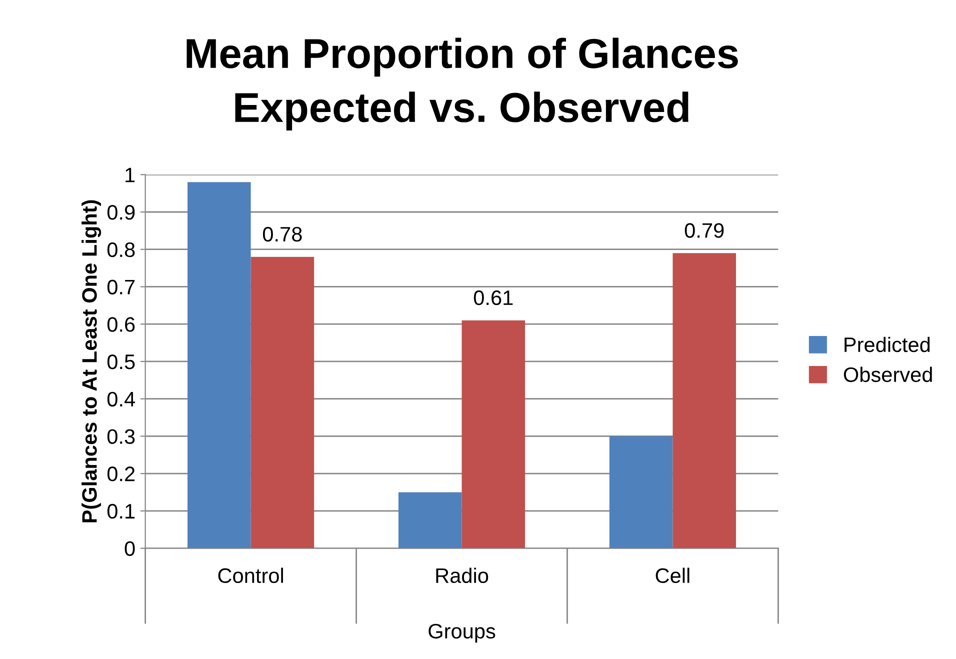 The image size is (956, 659). What do you see at coordinates (121, 287) in the screenshot?
I see `y-tick-label: 0.7` at bounding box center [121, 287].